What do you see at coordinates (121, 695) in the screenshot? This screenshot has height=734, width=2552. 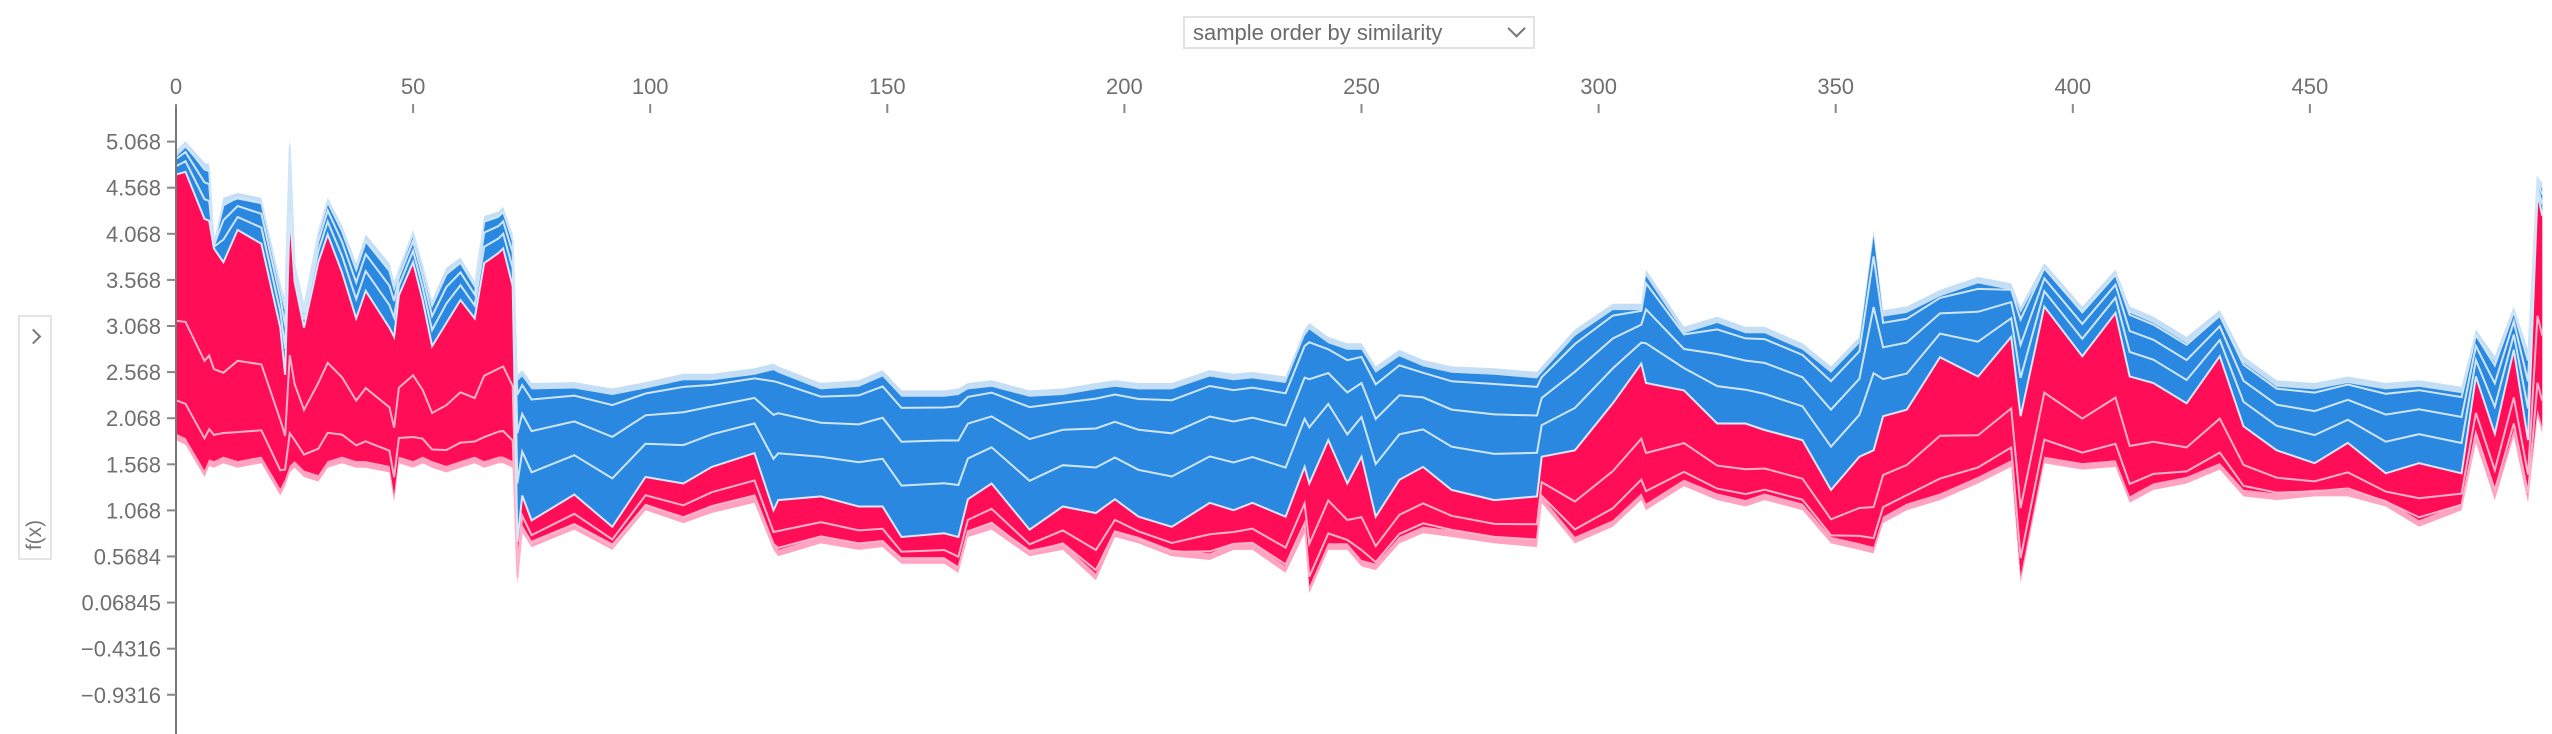 I see `y-tick-label: −0.9316` at bounding box center [121, 695].